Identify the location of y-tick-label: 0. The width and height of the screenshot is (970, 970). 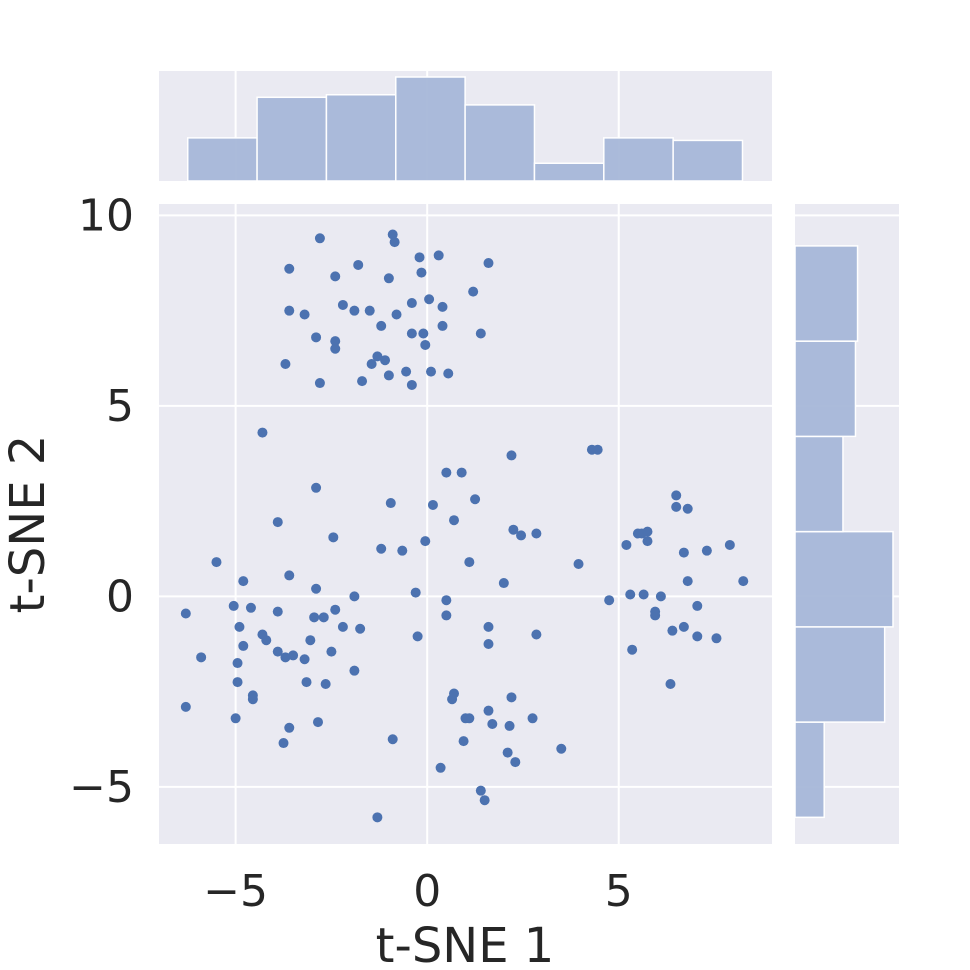
(120, 596).